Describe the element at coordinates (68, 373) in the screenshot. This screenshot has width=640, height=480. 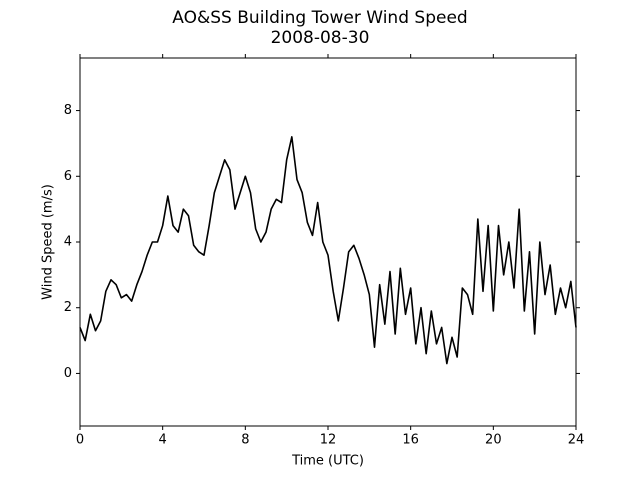
I see `y-tick-label: 0` at that location.